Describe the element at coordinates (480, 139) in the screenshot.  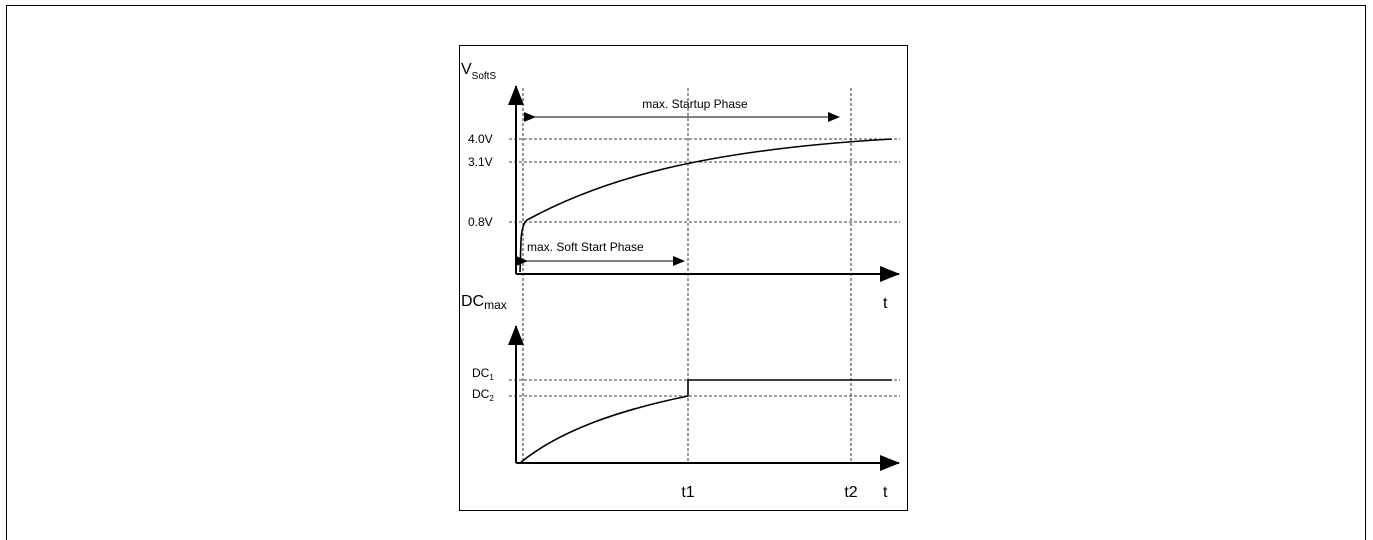
I see `level-4v-label: 4.0V` at that location.